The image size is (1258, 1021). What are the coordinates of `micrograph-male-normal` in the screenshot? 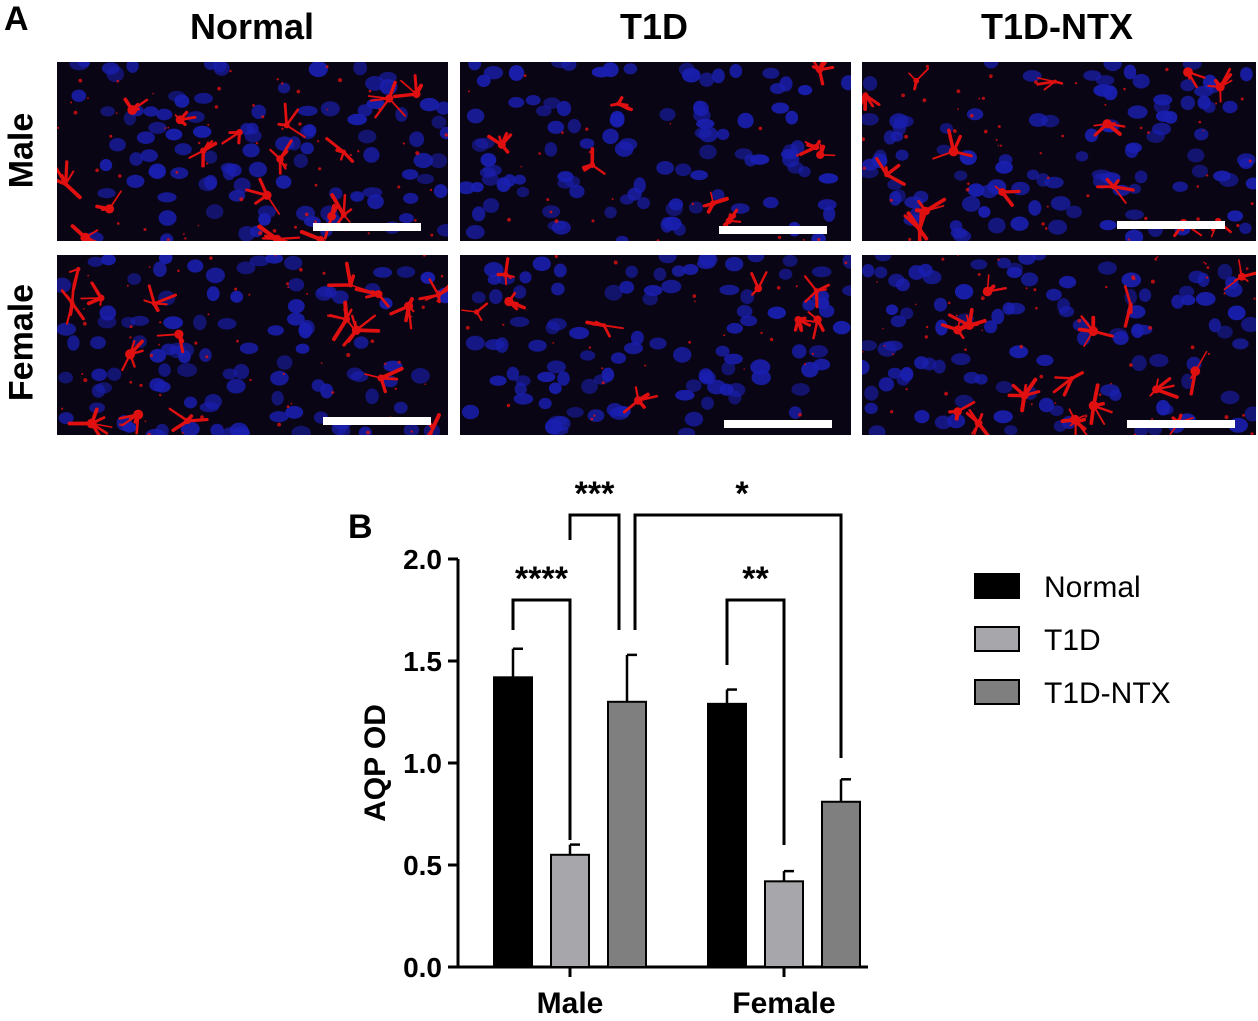 It's located at (252, 151).